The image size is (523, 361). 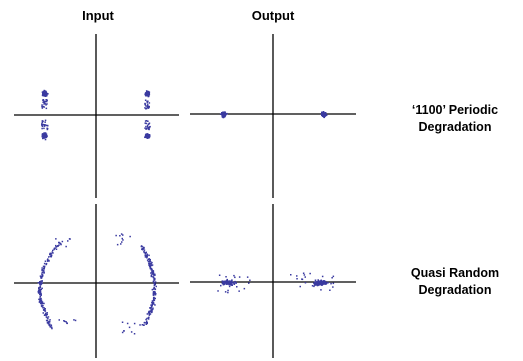 I want to click on panel-input-quasi-random, so click(x=96, y=281).